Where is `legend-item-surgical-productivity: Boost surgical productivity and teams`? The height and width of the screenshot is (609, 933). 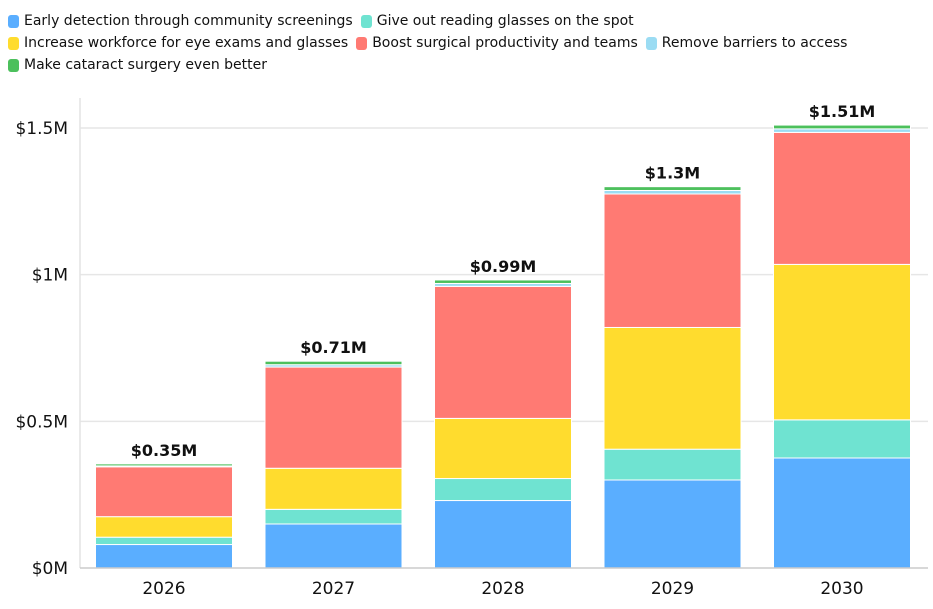 legend-item-surgical-productivity: Boost surgical productivity and teams is located at coordinates (497, 43).